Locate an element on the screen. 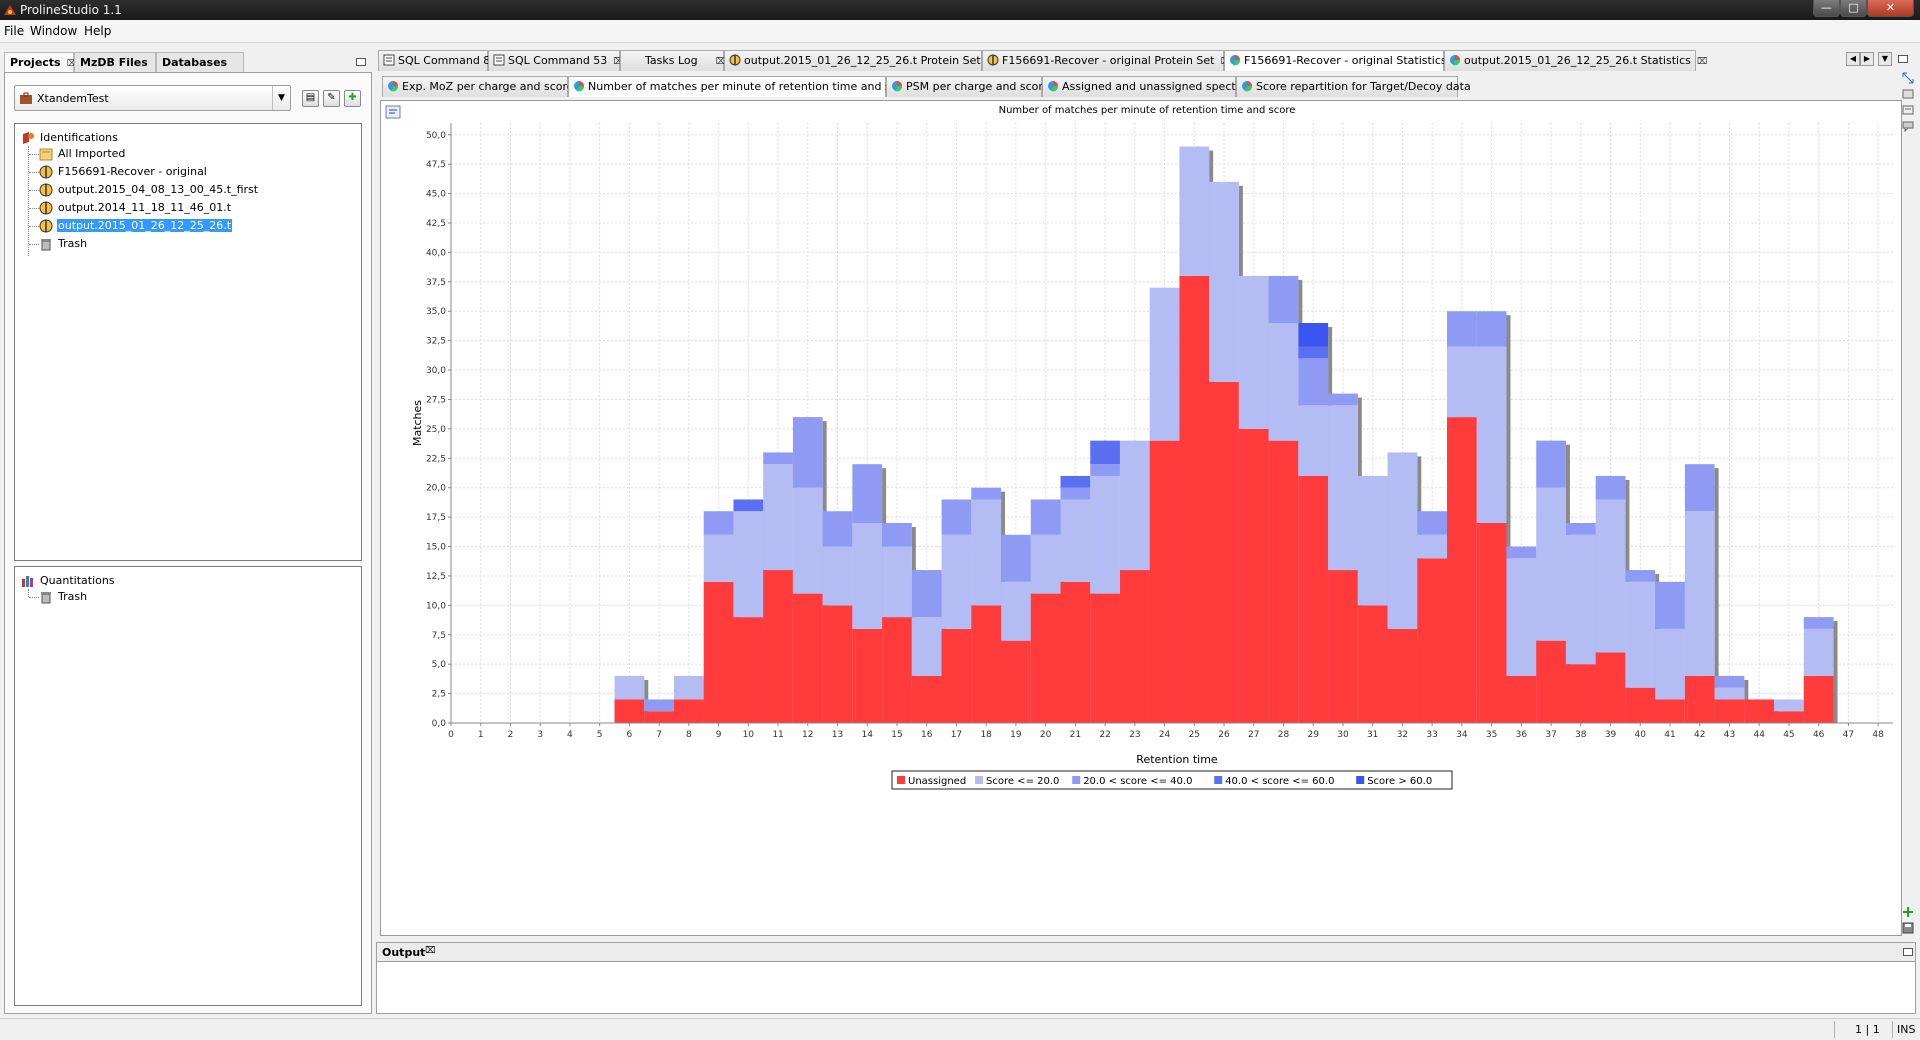 Image resolution: width=1920 pixels, height=1040 pixels. menu-file: File is located at coordinates (14, 31).